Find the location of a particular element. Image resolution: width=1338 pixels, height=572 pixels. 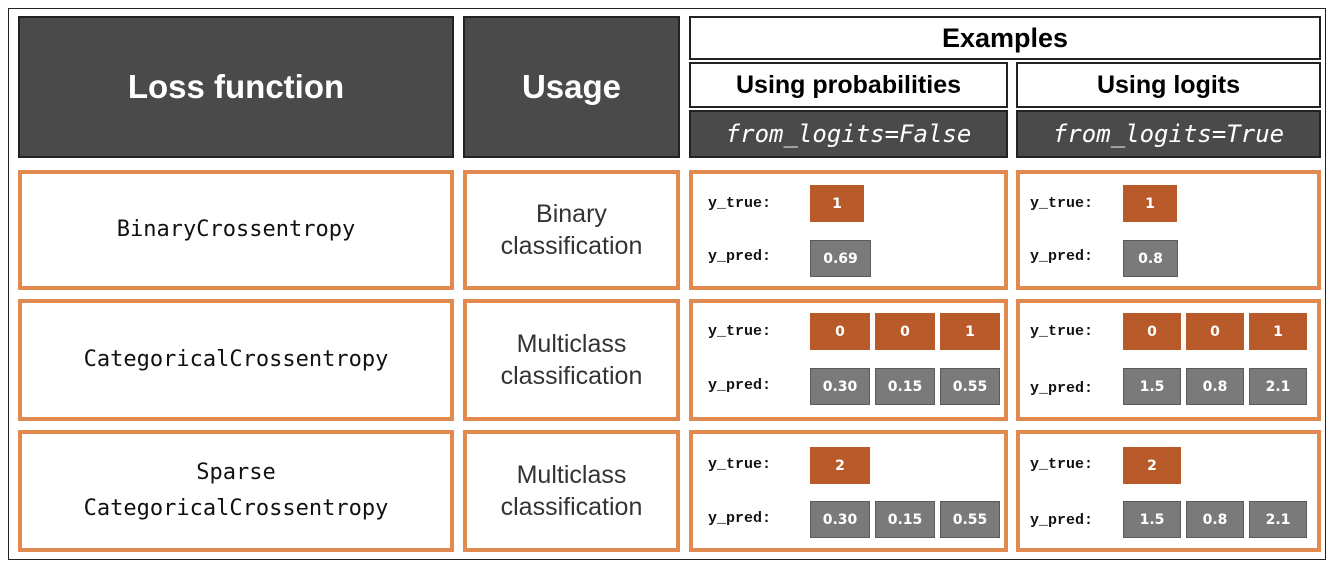

row-1-usage-cell: Binary classification is located at coordinates (571, 230).